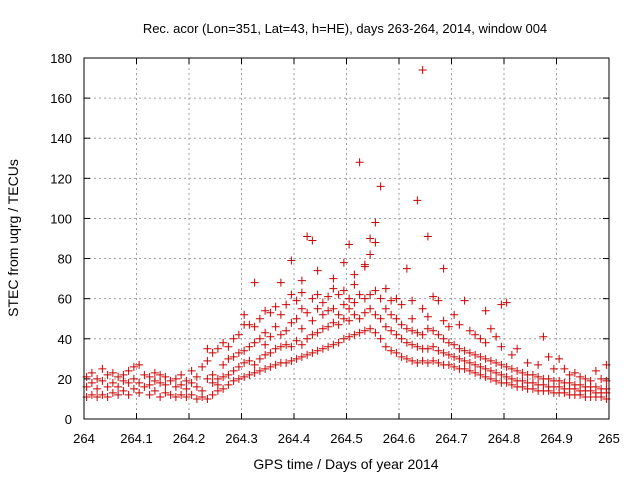 The image size is (640, 480). I want to click on y-tick-label: 60, so click(65, 299).